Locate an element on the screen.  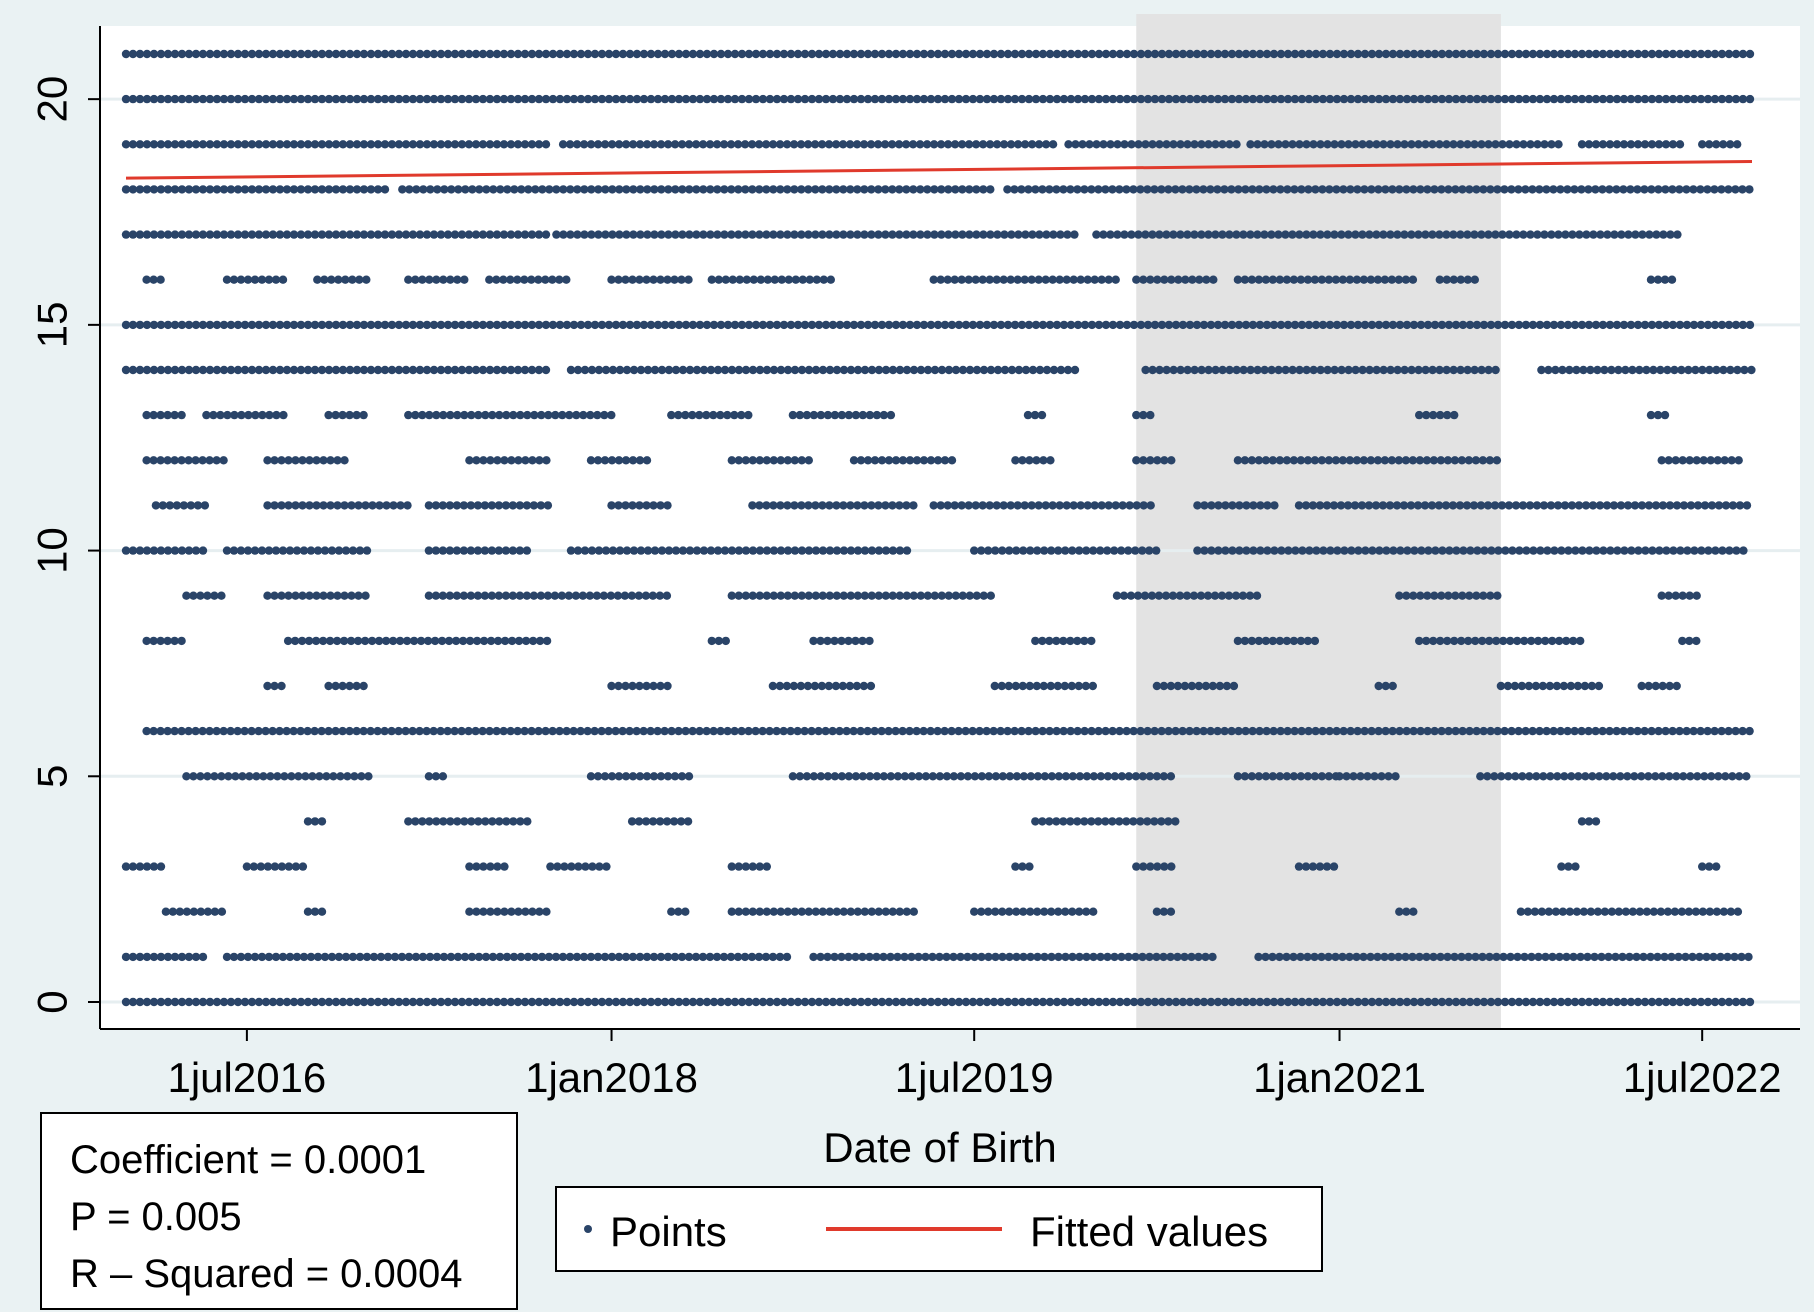
y-tick-label: 5 is located at coordinates (52, 776).